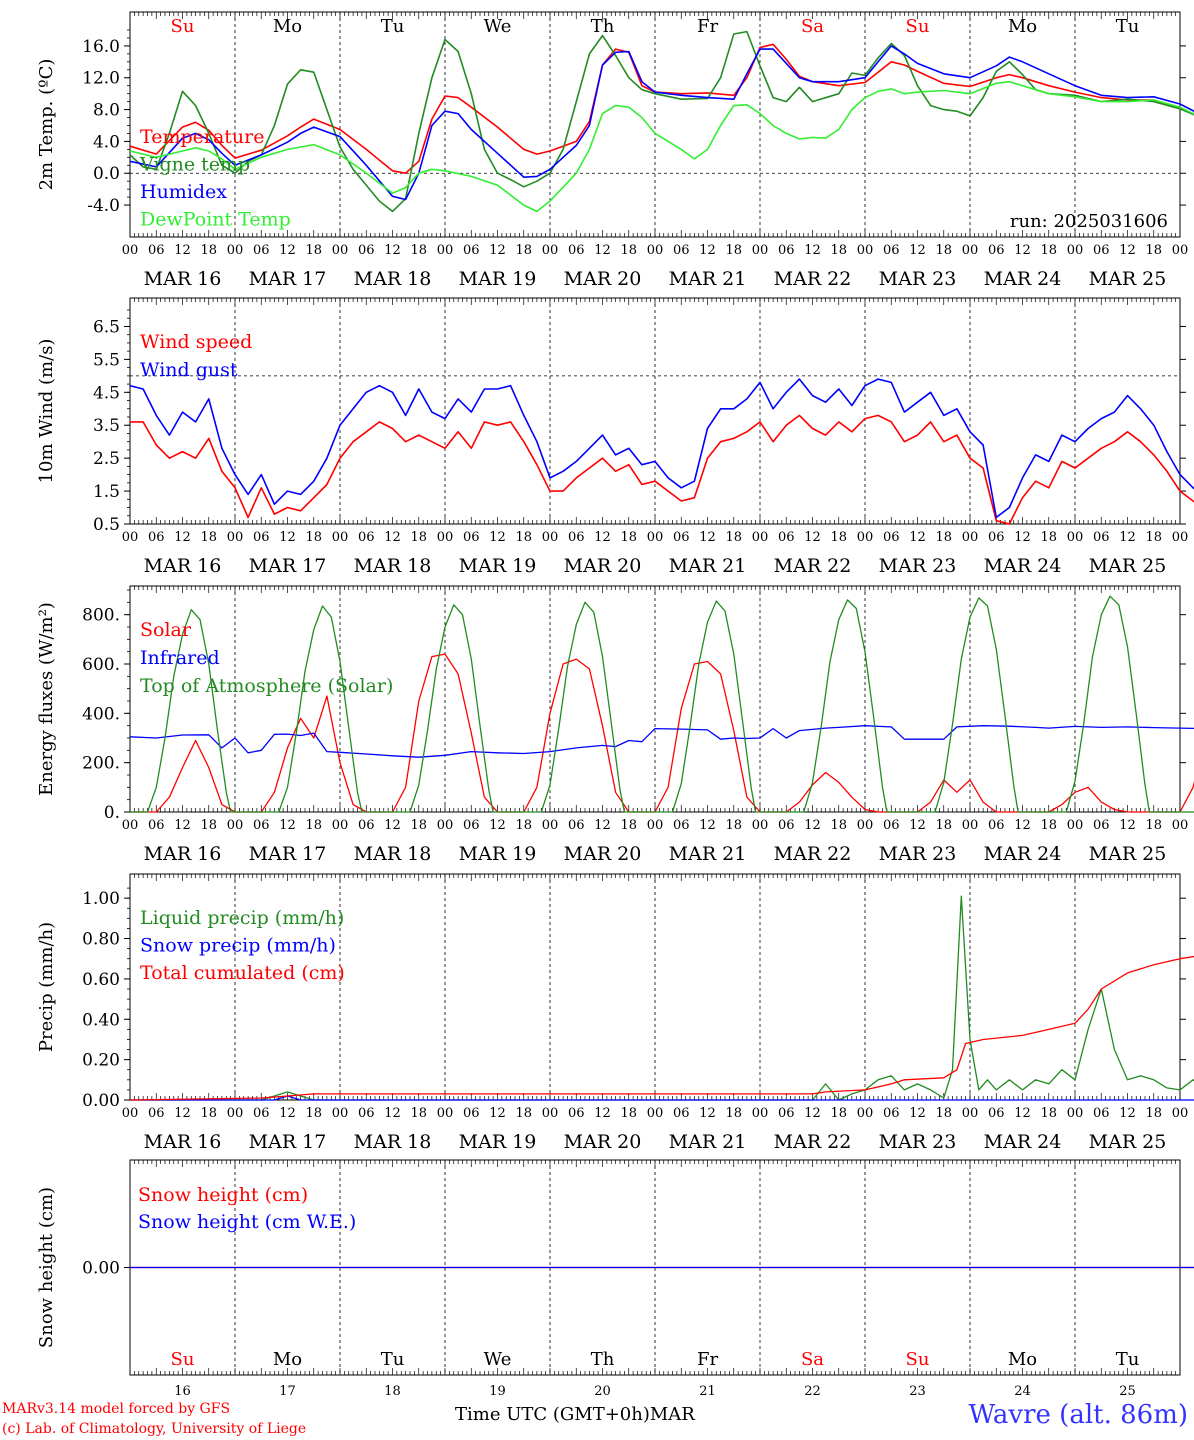  What do you see at coordinates (183, 854) in the screenshot?
I see `x-date-label: MAR 16` at bounding box center [183, 854].